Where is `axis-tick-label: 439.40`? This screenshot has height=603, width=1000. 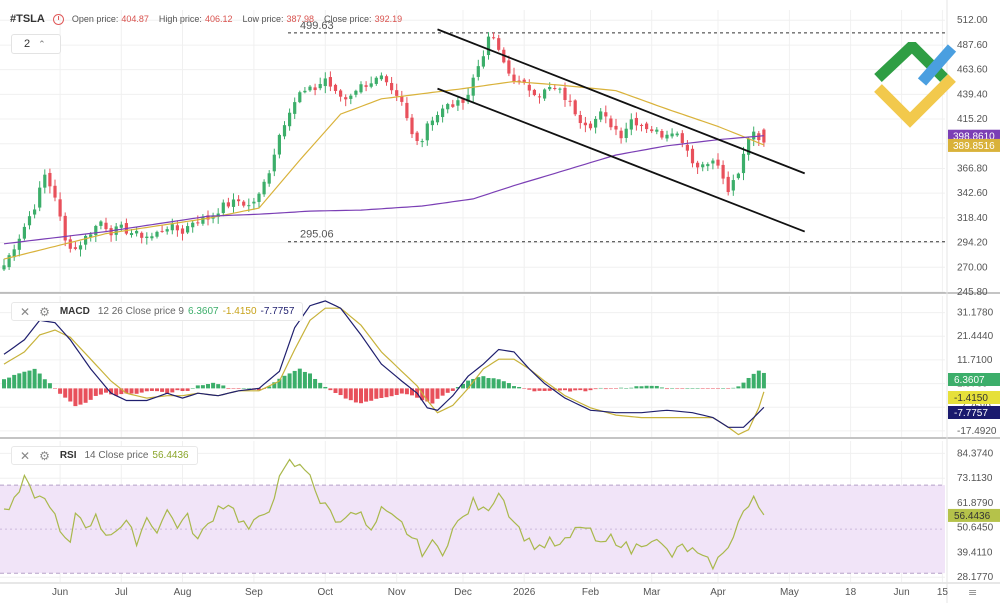
axis-tick-label: 439.40 is located at coordinates (972, 94).